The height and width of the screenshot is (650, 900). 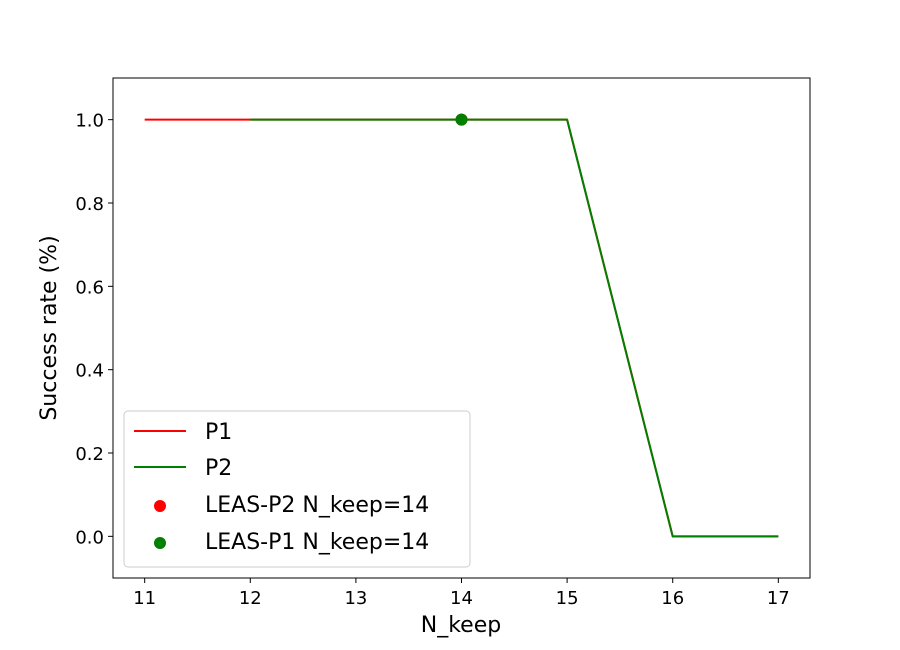 What do you see at coordinates (218, 432) in the screenshot?
I see `legend-label-p1: P1` at bounding box center [218, 432].